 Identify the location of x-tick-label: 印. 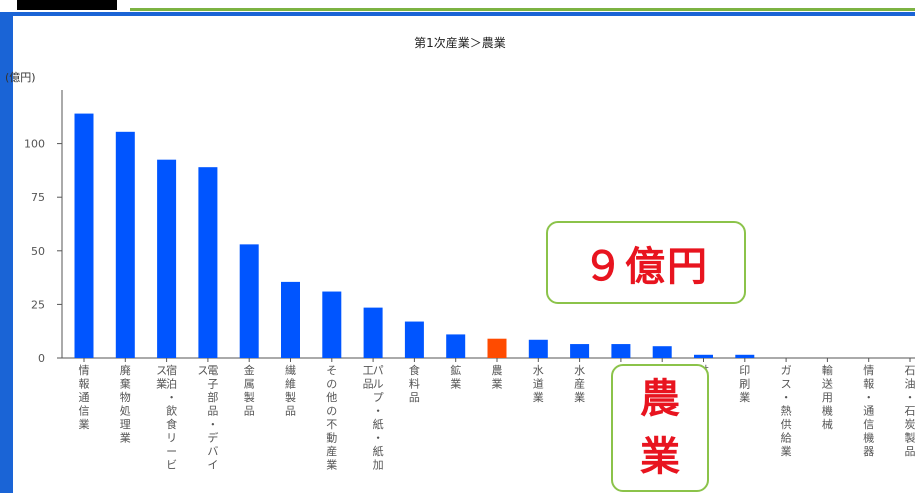
(744, 370).